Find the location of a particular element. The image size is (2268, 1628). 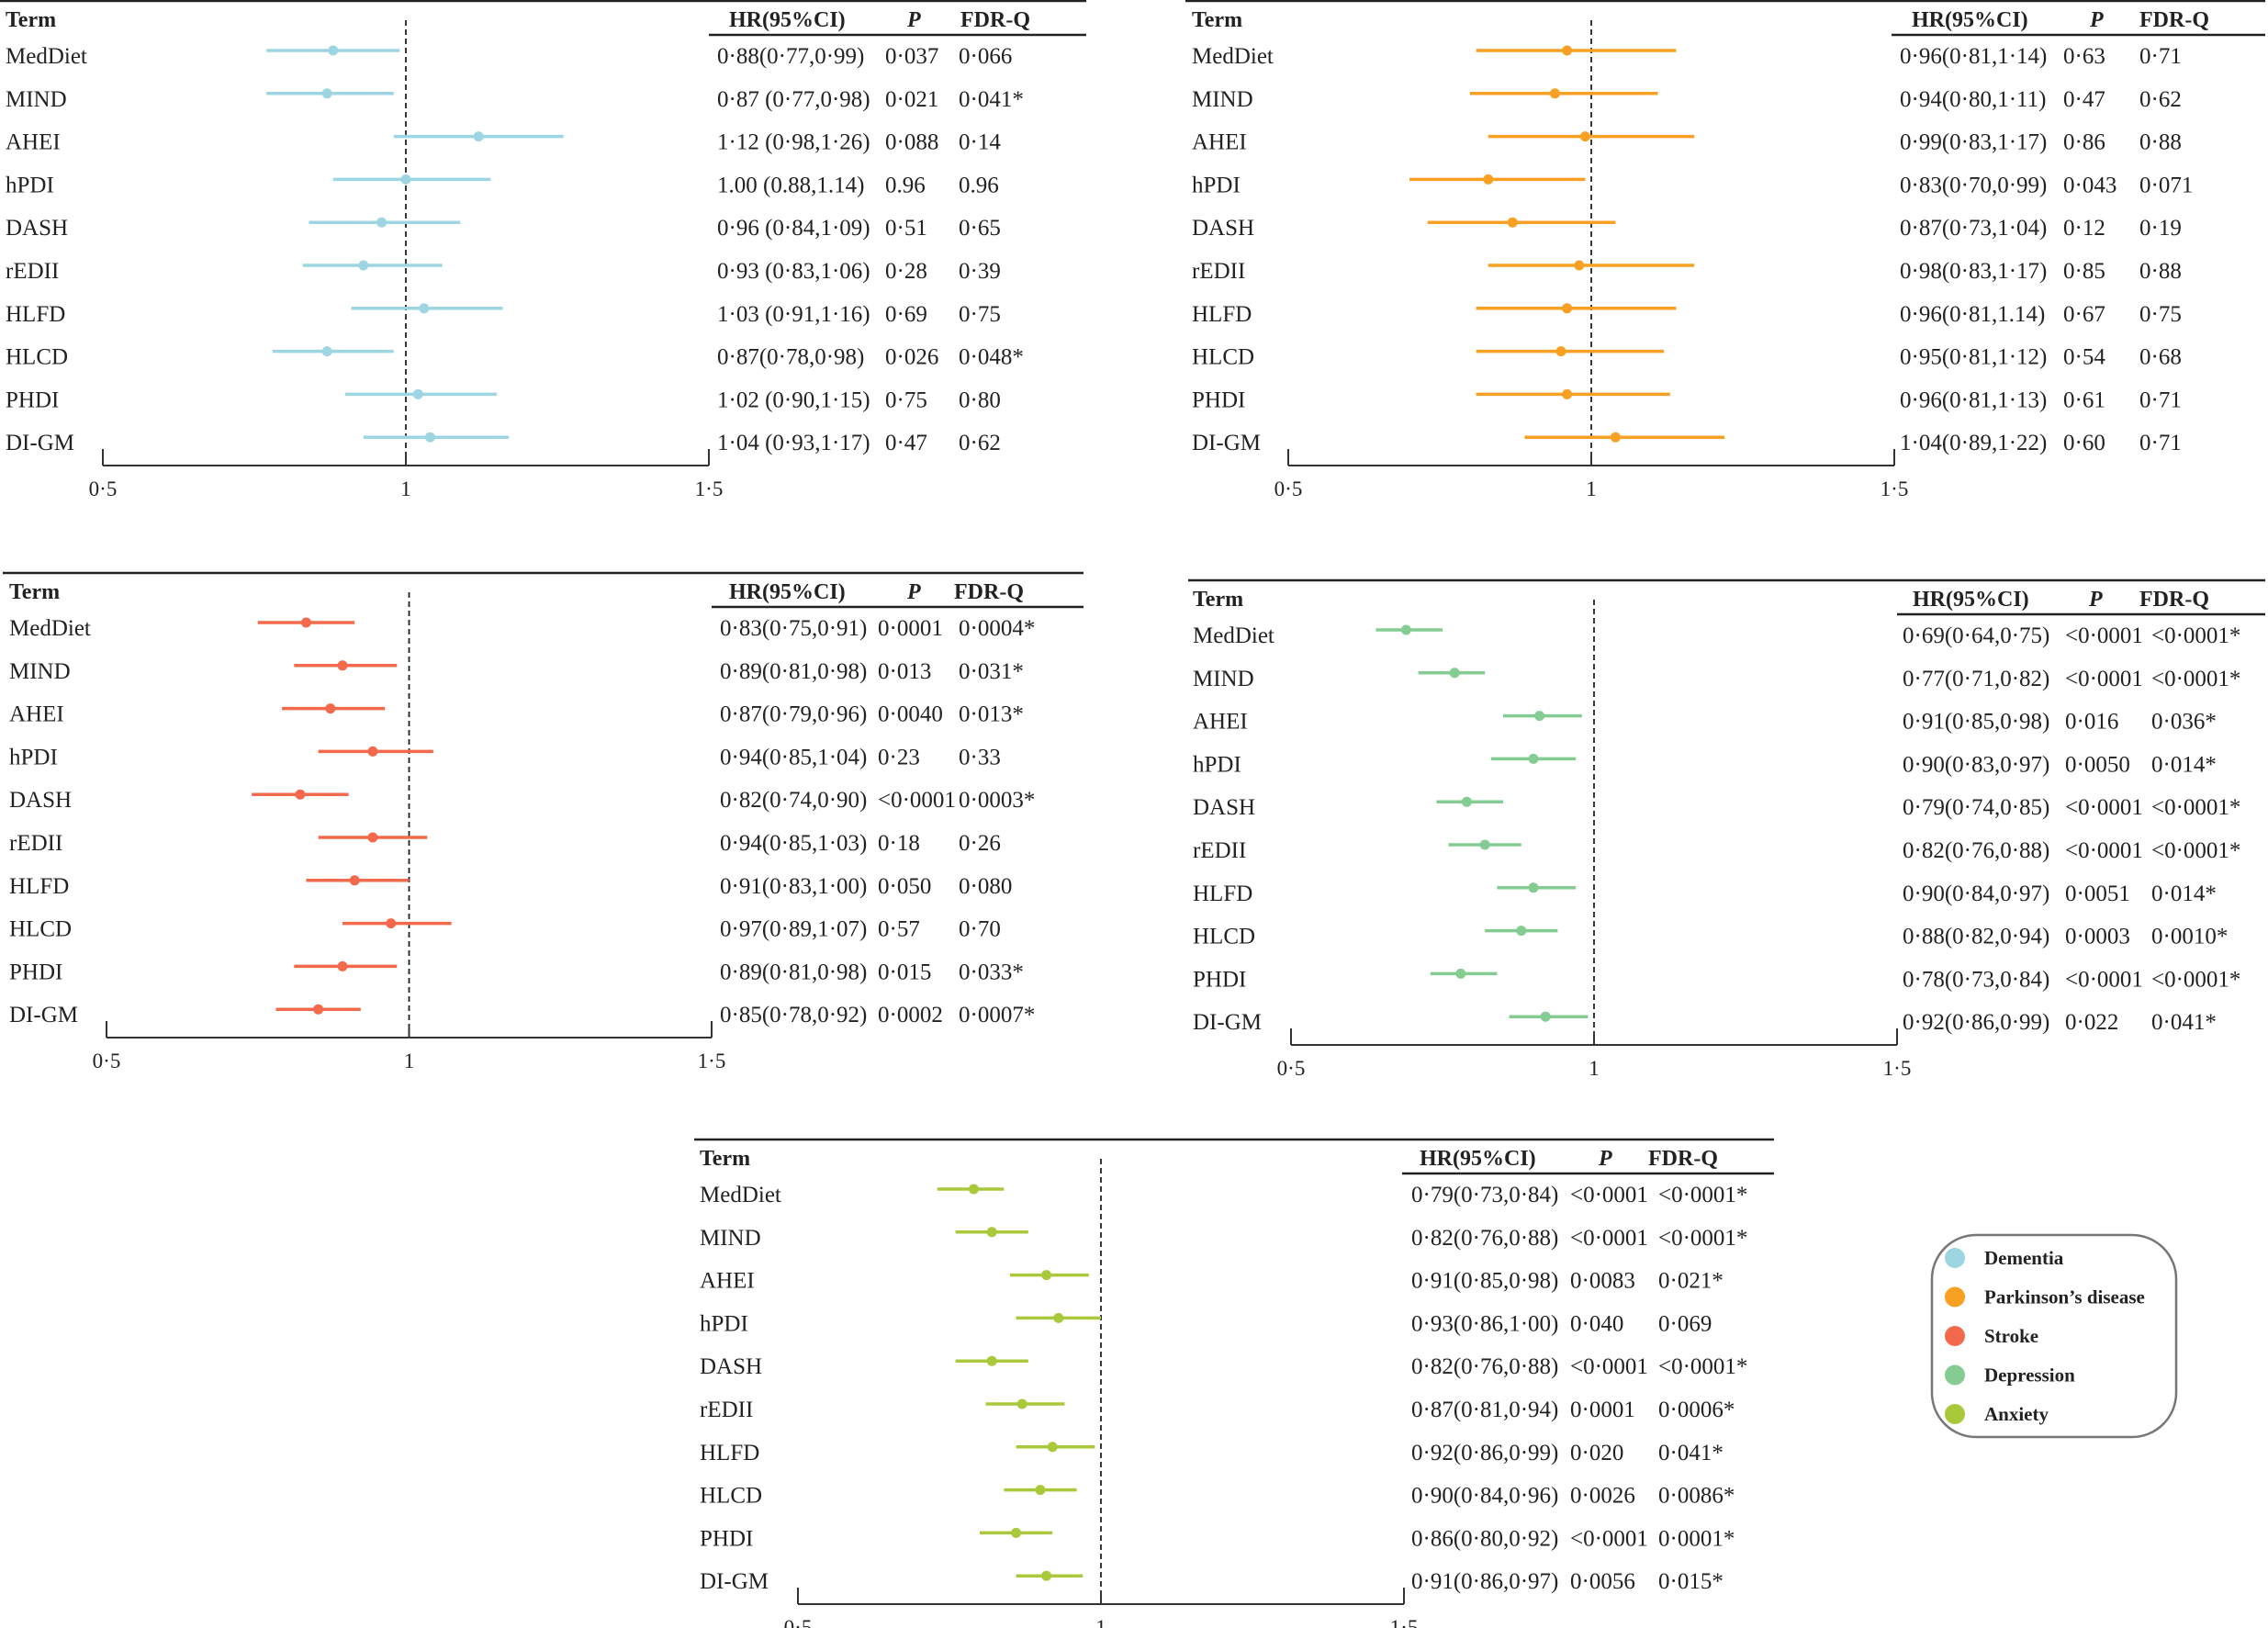

hr-ci-text: 0·82(0·76,0·88) is located at coordinates (1485, 1239).